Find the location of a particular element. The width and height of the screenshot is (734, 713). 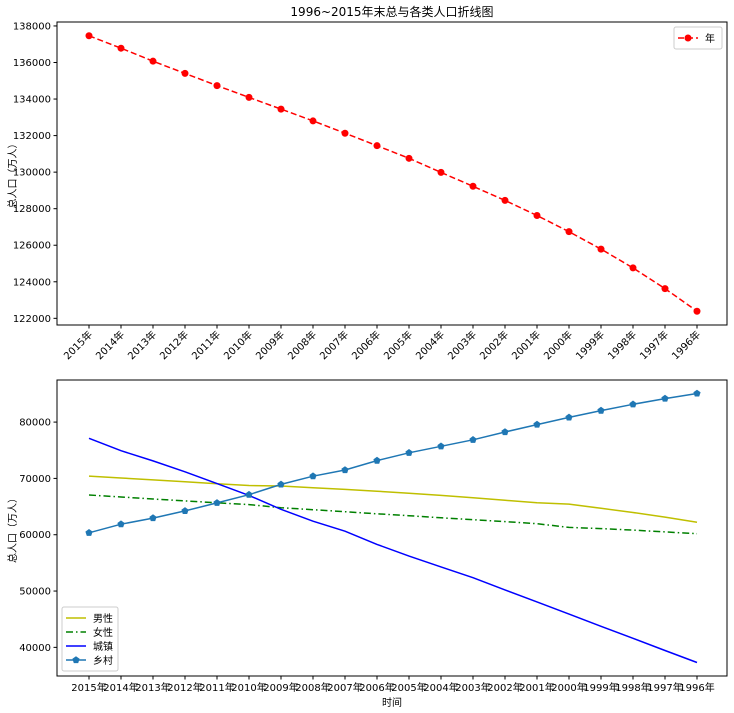

legend-label: 女性 is located at coordinates (103, 632).